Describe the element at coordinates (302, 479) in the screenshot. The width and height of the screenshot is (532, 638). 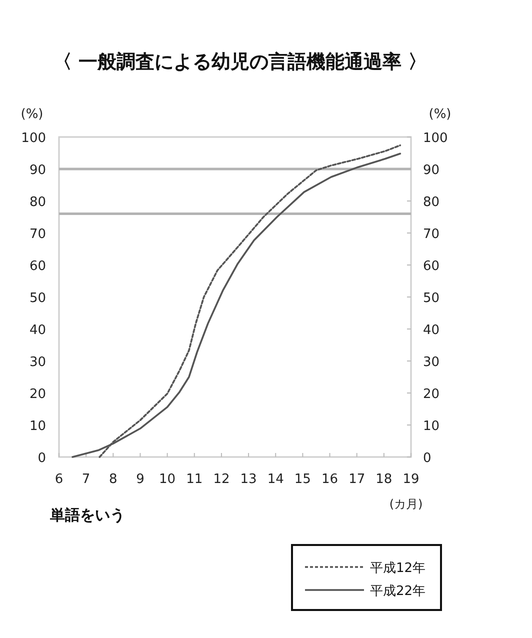
I see `x-tick-label: 15` at that location.